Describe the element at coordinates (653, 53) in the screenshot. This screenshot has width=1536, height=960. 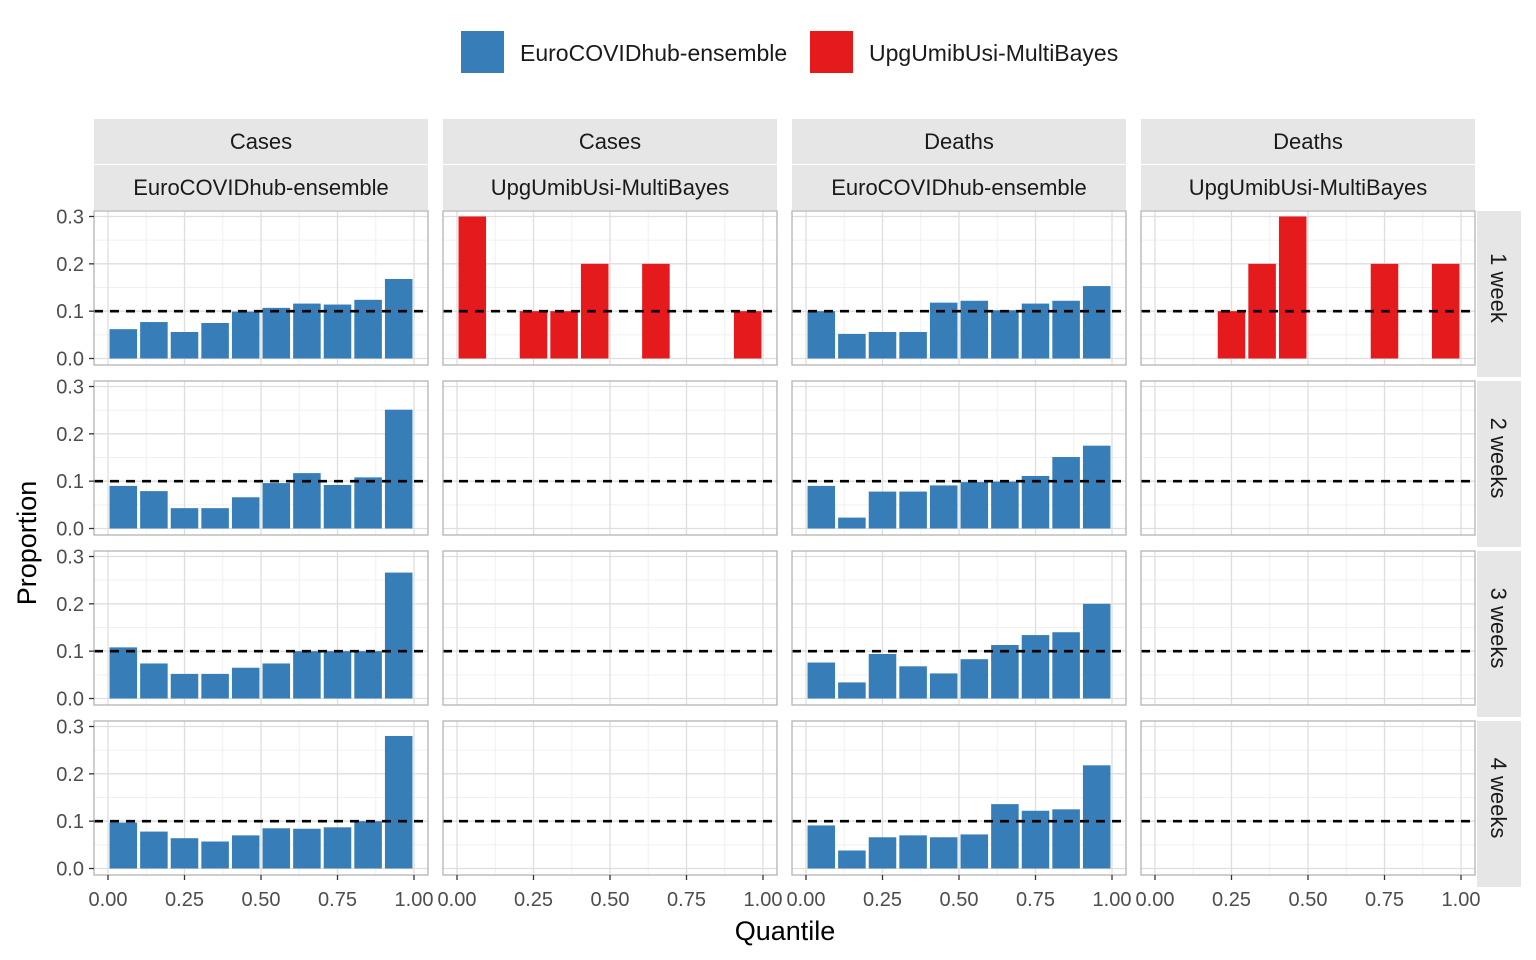
I see `legend-label-1: EuroCOVIDhub-ensemble` at that location.